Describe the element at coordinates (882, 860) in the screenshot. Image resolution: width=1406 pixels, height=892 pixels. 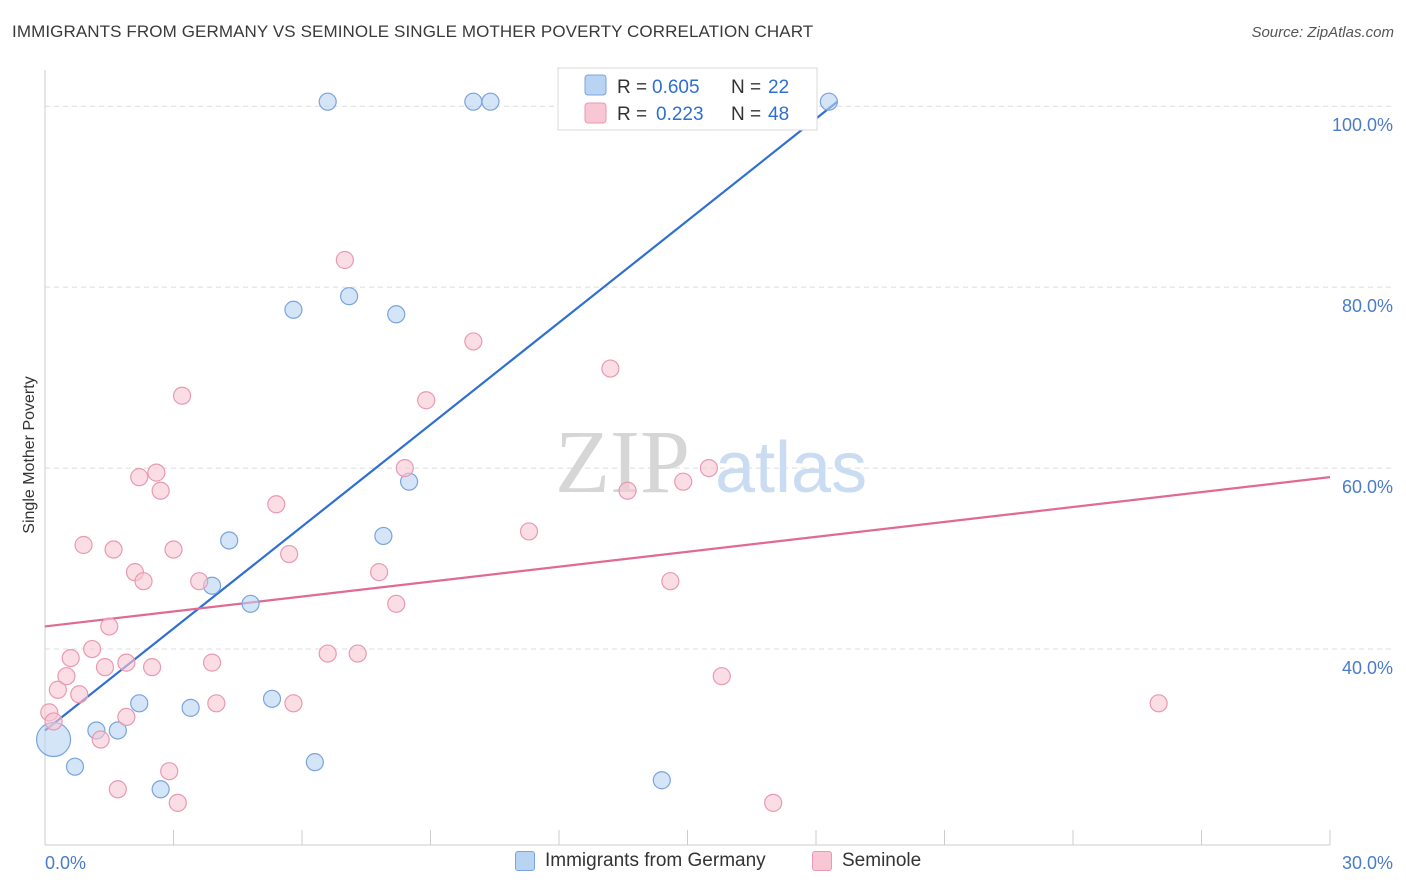
I see `legend-label-seminole: Seminole` at that location.